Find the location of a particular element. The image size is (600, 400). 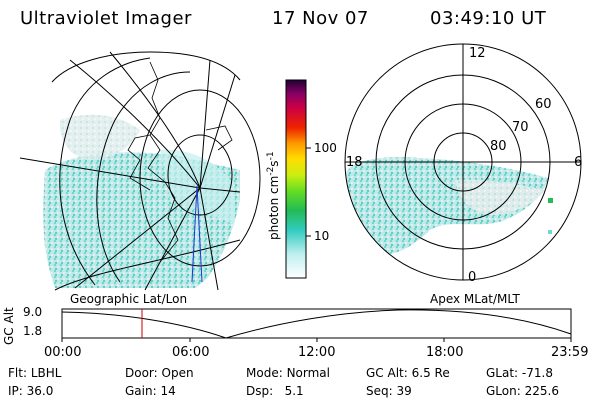

orbit-ytick-min: 1.8 is located at coordinates (33, 331).